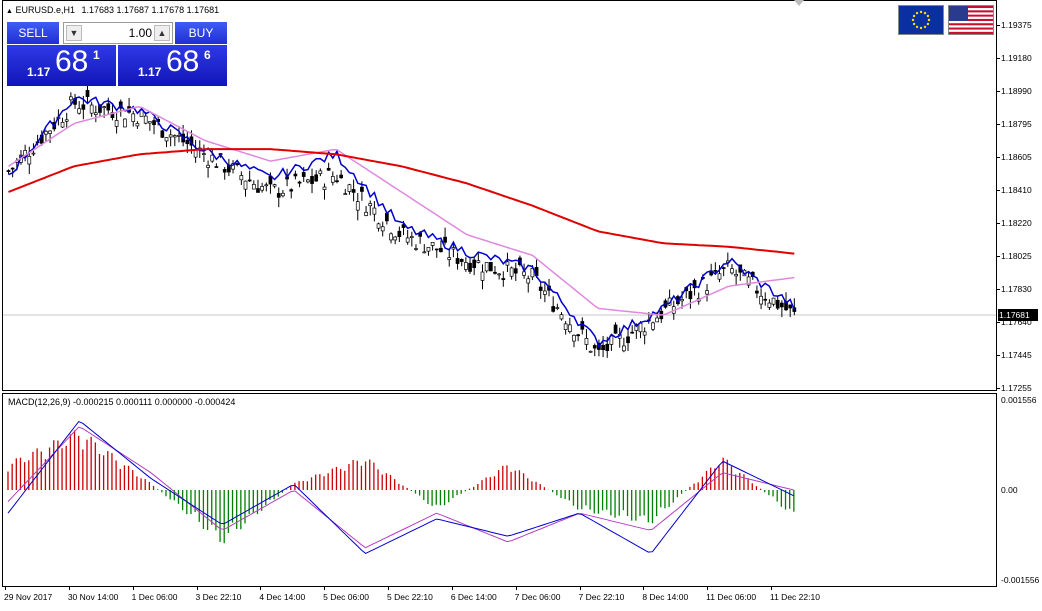 This screenshot has width=1042, height=611. Describe the element at coordinates (1016, 157) in the screenshot. I see `price-tick-label: 1.18605` at that location.